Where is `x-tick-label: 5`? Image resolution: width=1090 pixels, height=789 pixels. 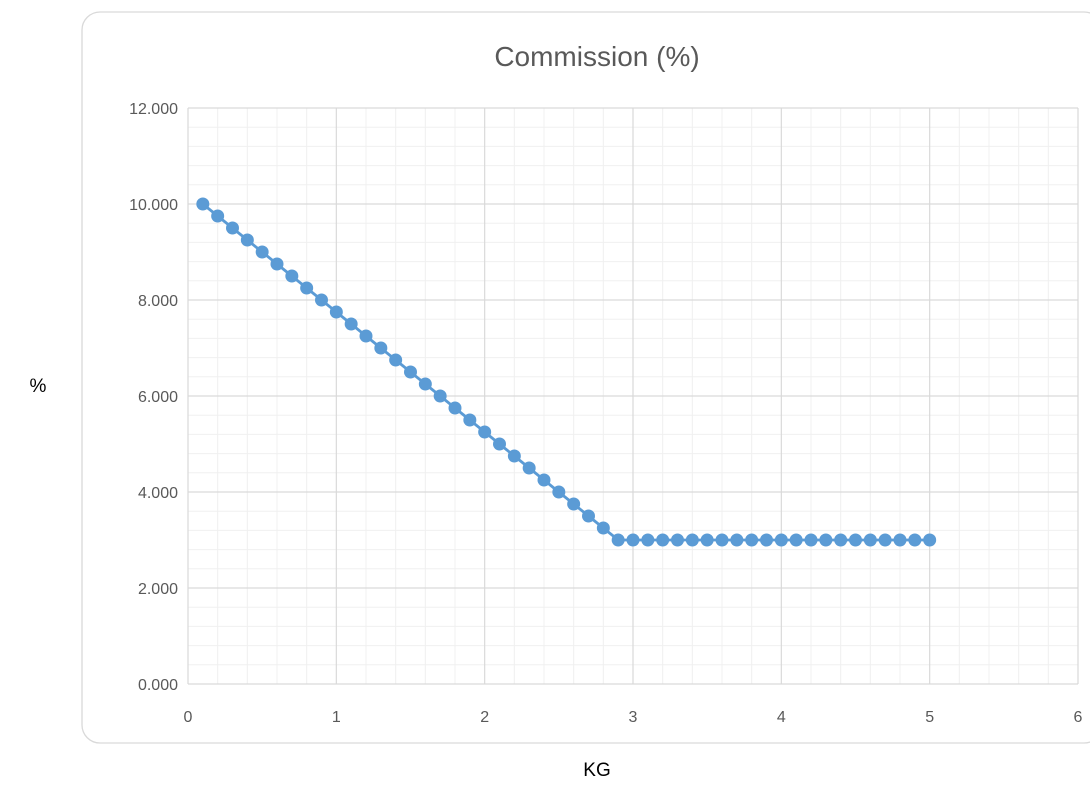
x-tick-label: 5 is located at coordinates (929, 717).